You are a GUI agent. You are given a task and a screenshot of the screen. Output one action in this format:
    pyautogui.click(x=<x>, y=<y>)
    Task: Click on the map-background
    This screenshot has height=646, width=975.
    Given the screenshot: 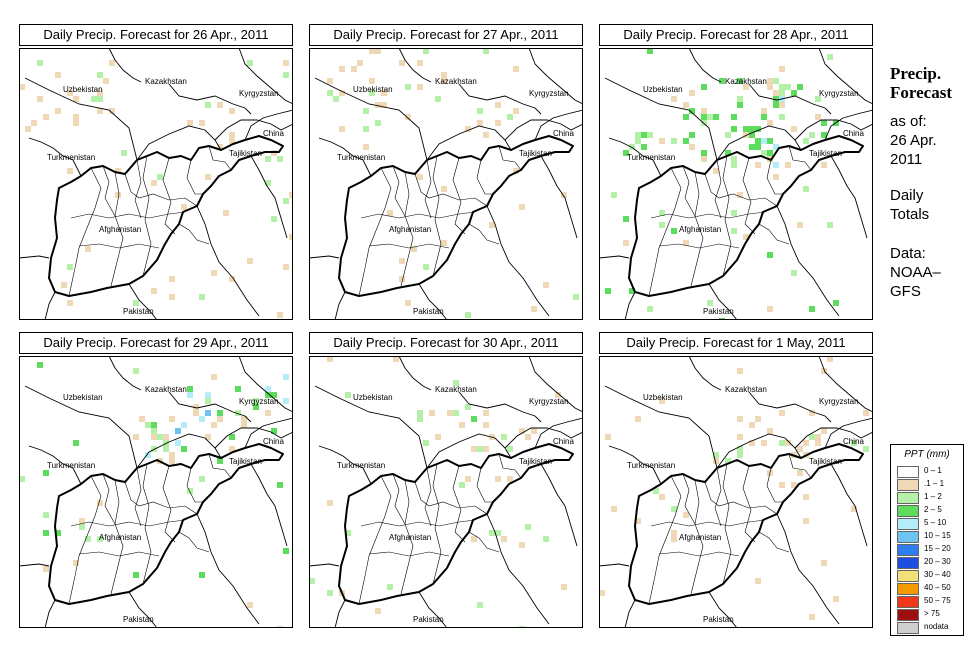 What is the action you would take?
    pyautogui.click(x=736, y=184)
    